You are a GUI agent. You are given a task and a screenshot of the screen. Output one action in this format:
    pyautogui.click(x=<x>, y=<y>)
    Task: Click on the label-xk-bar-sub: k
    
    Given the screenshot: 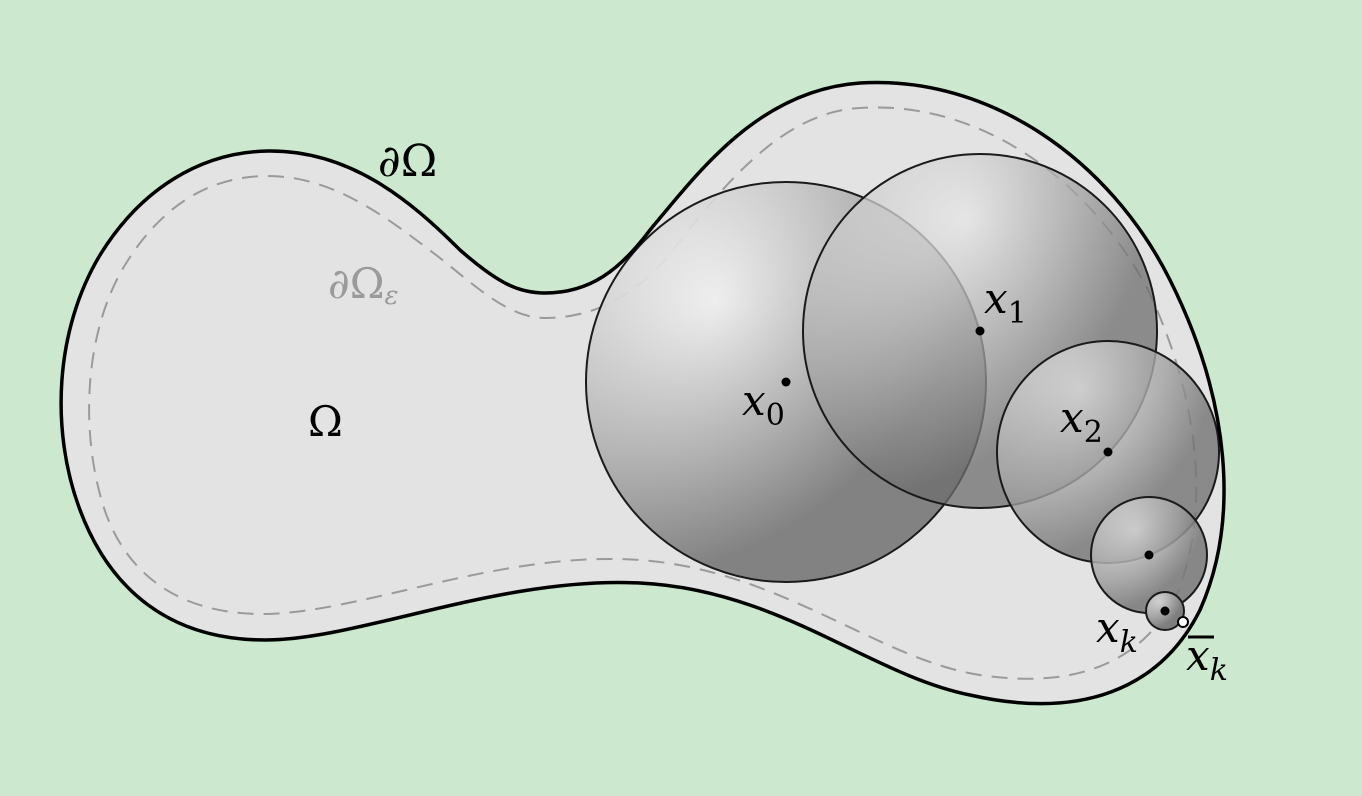 What is the action you would take?
    pyautogui.click(x=1219, y=670)
    